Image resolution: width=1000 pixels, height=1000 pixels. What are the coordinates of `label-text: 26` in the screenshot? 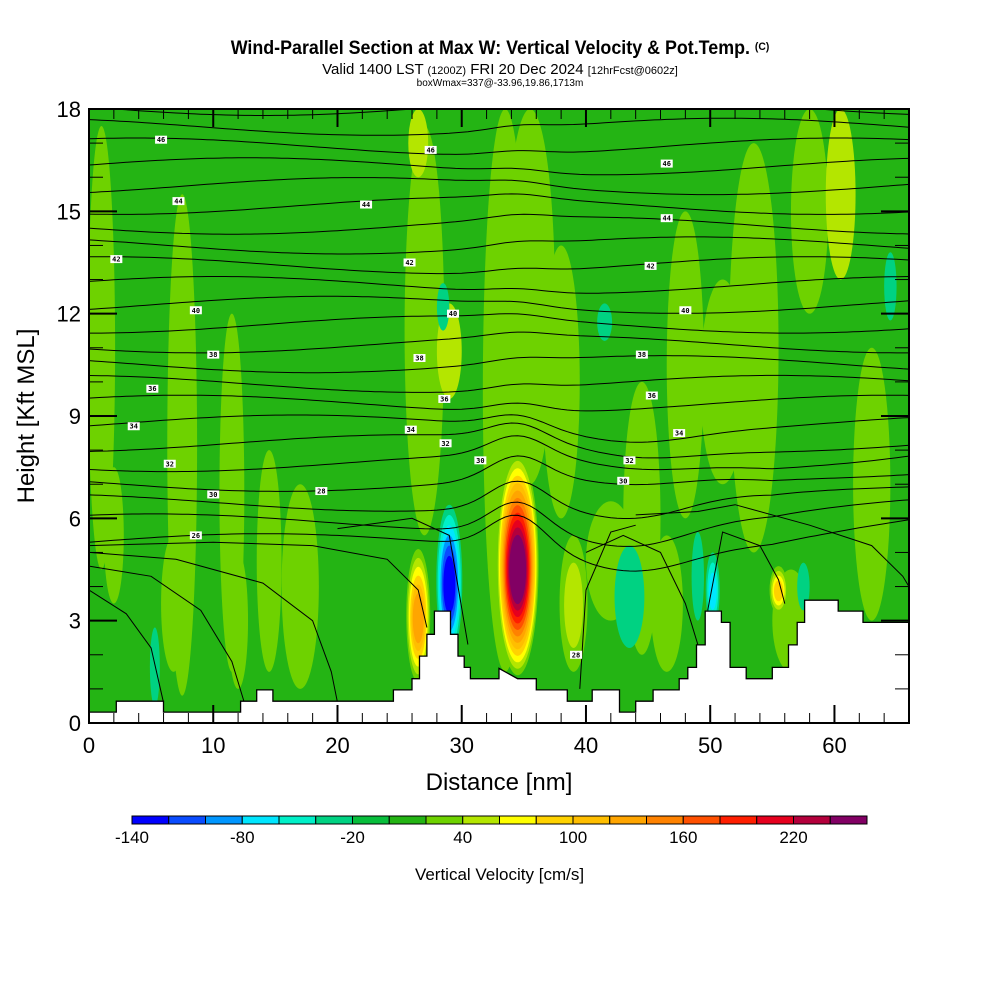 It's located at (196, 536).